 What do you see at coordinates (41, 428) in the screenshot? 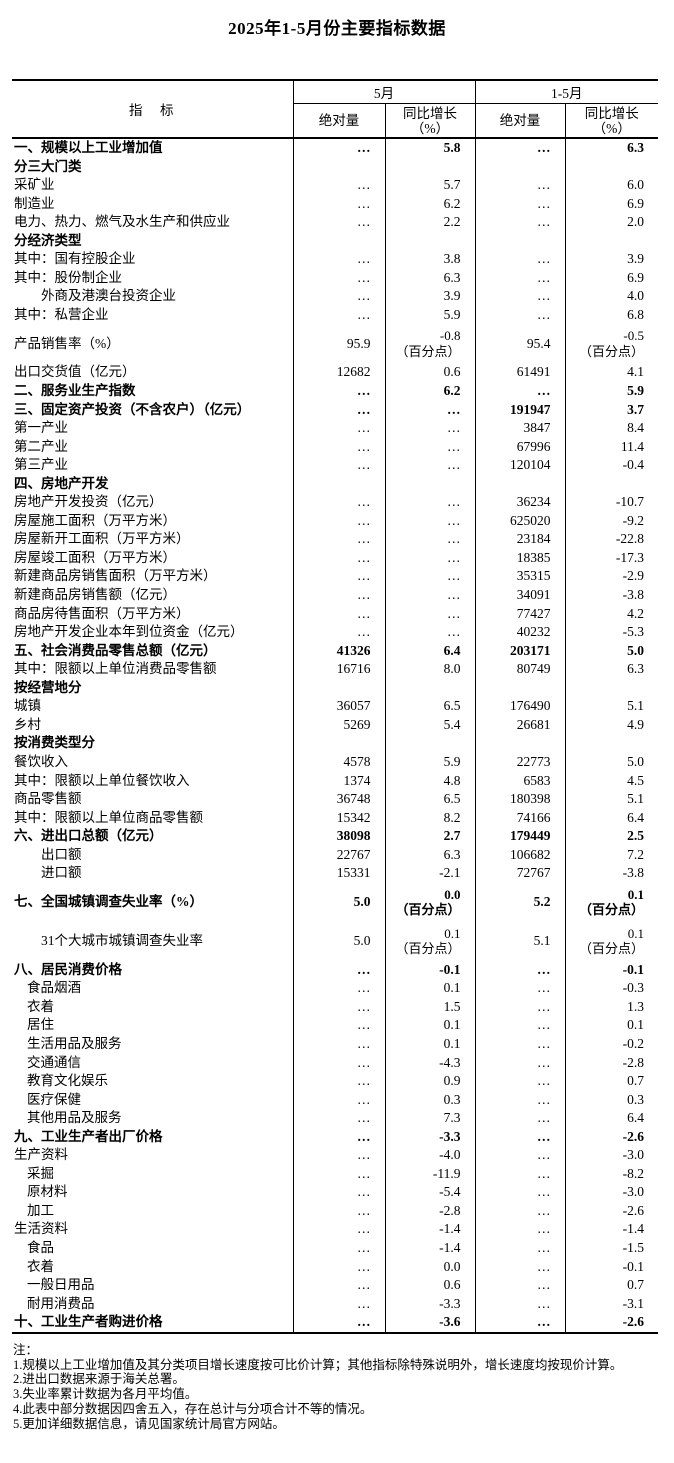
I see `indicator-label: 第一产业` at bounding box center [41, 428].